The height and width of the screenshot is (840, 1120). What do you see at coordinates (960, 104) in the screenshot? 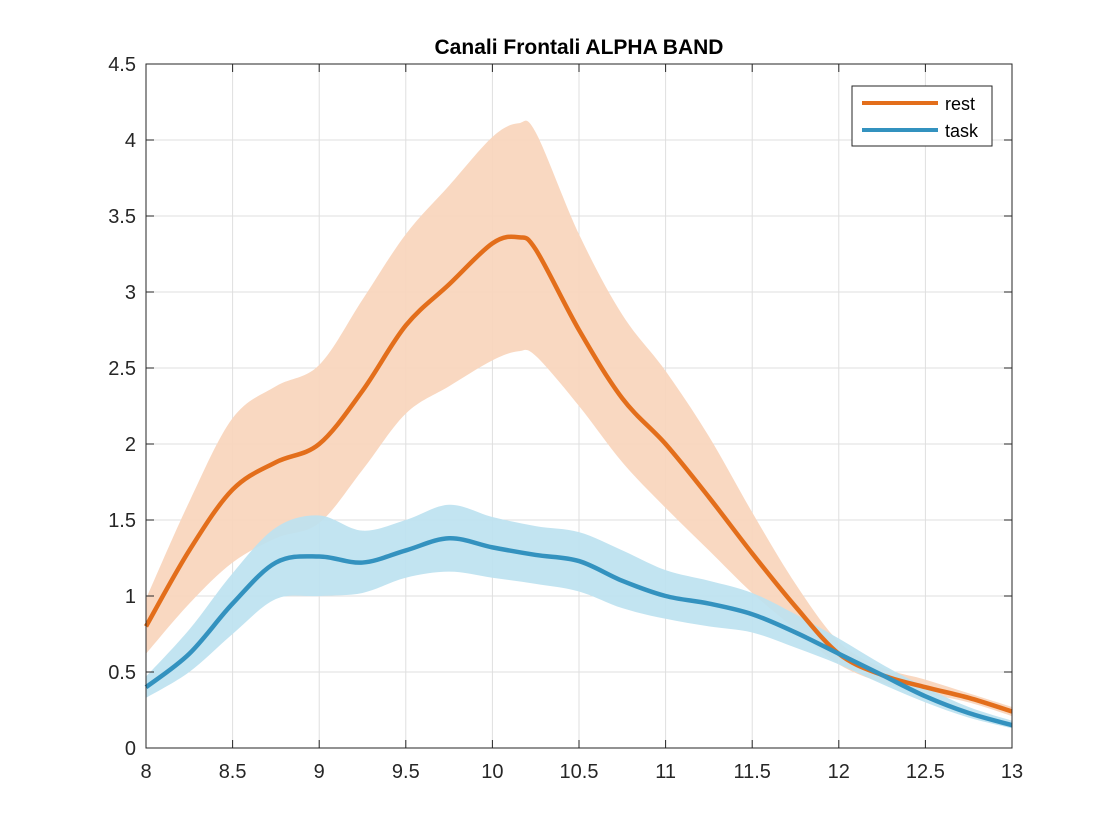
I see `legend-label-rest: rest` at bounding box center [960, 104].